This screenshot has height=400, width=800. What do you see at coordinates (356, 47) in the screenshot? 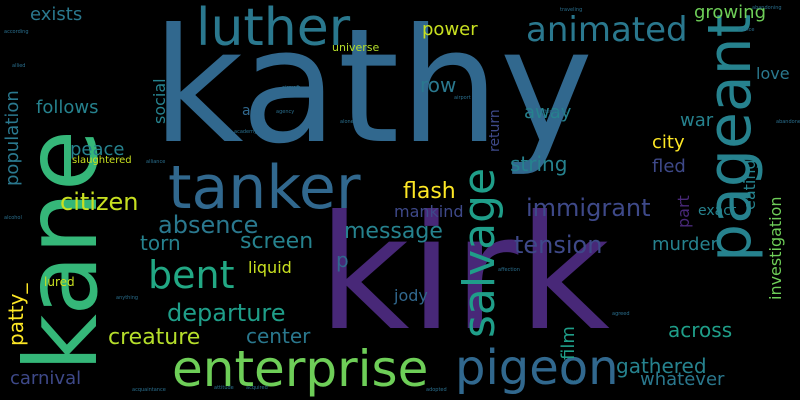
I see `word-universe: universe` at bounding box center [356, 47].